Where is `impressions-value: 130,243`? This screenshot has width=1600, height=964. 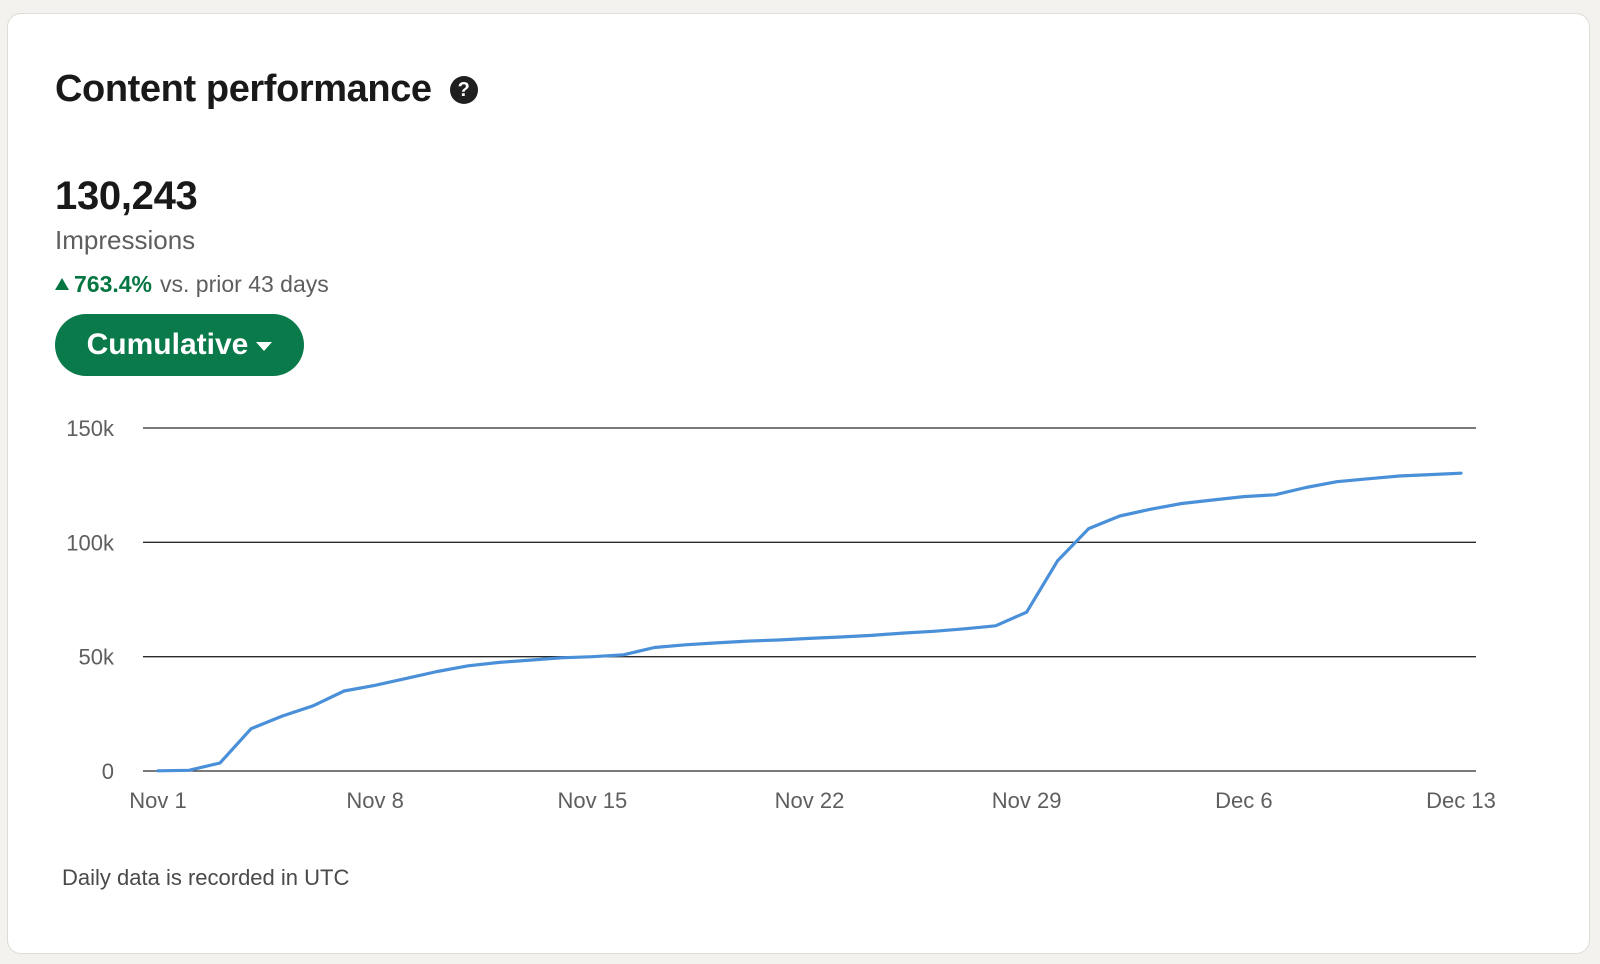 impressions-value: 130,243 is located at coordinates (126, 196).